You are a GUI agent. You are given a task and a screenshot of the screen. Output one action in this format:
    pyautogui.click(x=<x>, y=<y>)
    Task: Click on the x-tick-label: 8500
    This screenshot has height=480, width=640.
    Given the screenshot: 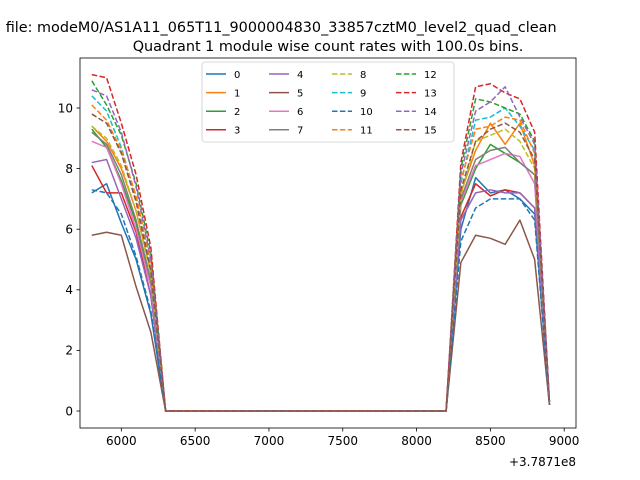 What is the action you would take?
    pyautogui.click(x=490, y=441)
    